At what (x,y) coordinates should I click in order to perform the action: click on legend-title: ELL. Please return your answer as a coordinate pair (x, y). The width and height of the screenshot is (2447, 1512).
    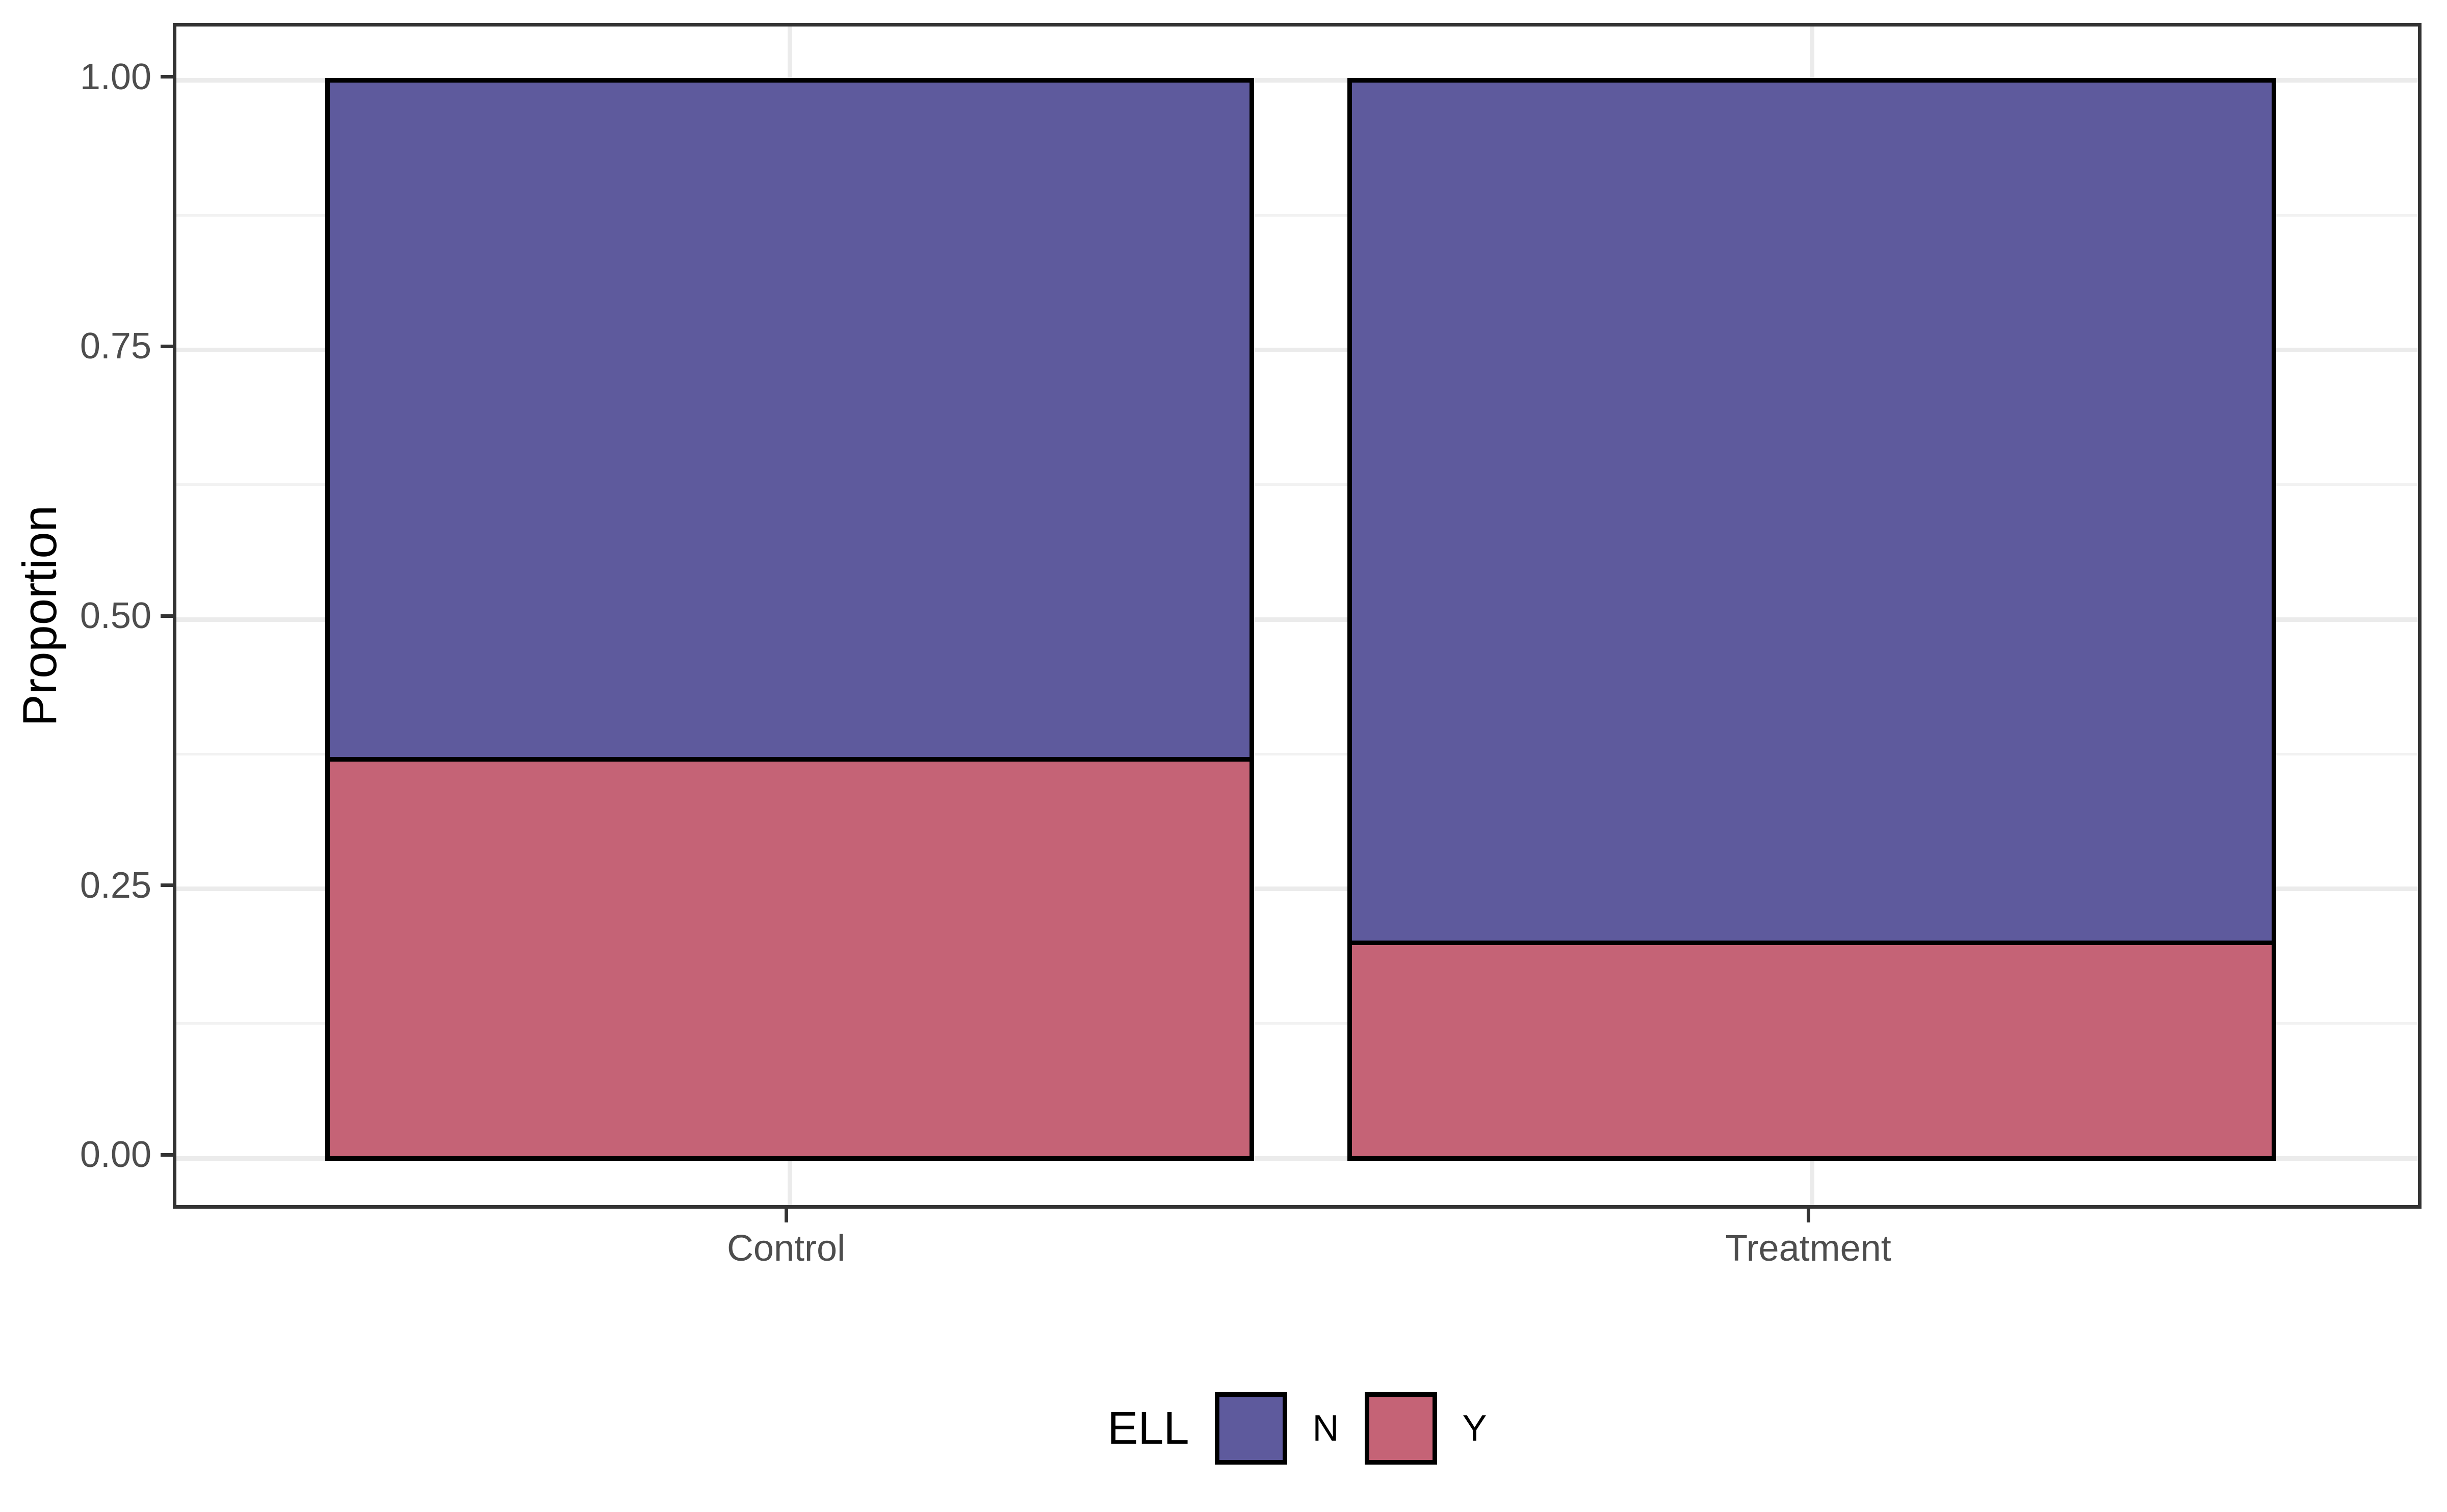
    Looking at the image, I should click on (1148, 1428).